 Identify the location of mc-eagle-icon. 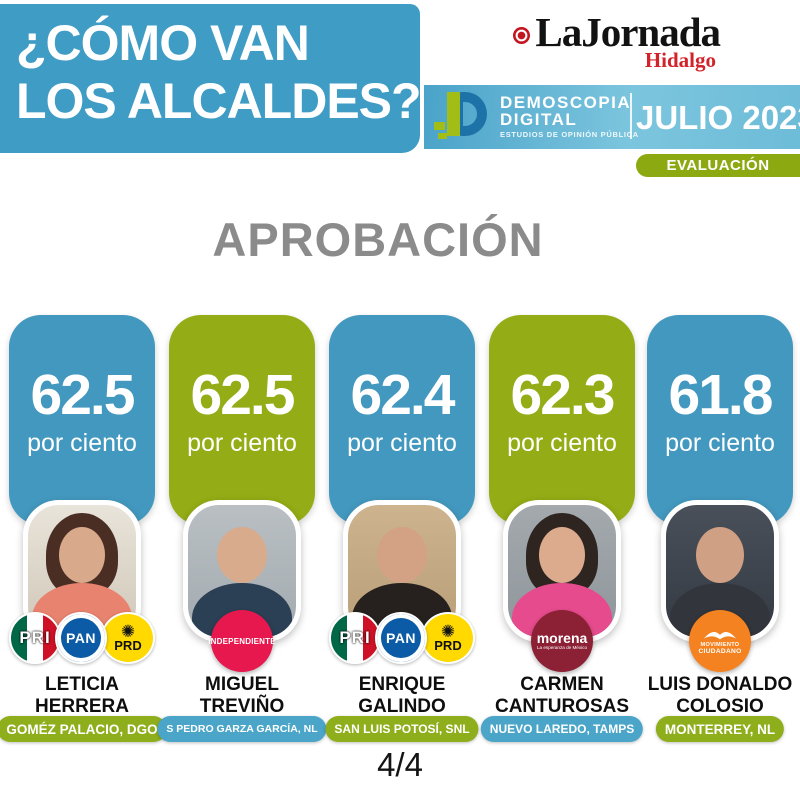
(720, 636).